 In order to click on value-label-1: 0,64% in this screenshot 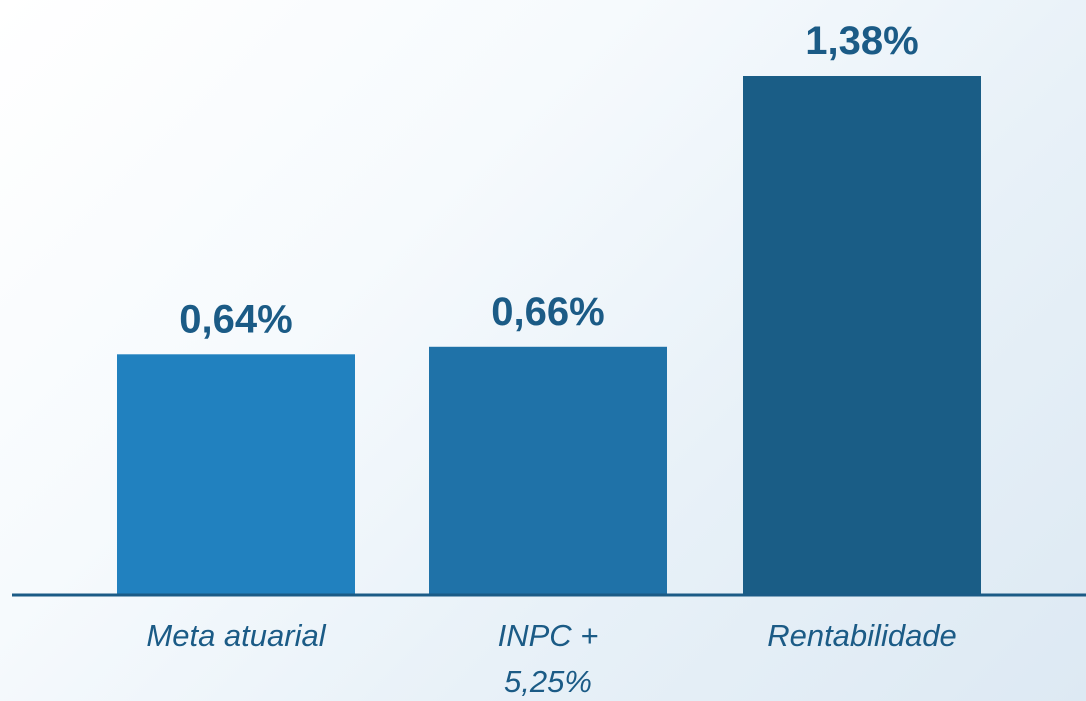, I will do `click(235, 319)`.